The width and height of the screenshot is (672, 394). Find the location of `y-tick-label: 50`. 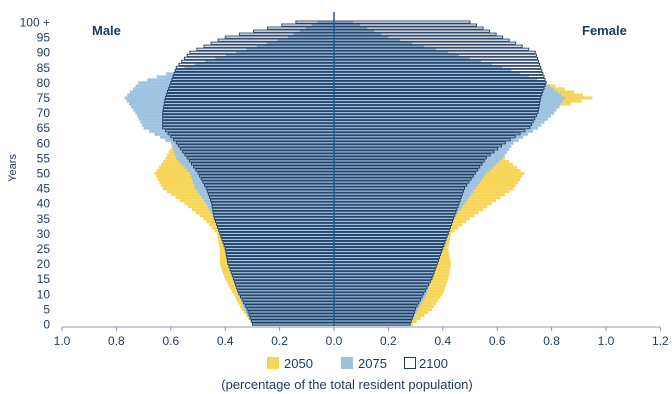

y-tick-label: 50 is located at coordinates (44, 174).